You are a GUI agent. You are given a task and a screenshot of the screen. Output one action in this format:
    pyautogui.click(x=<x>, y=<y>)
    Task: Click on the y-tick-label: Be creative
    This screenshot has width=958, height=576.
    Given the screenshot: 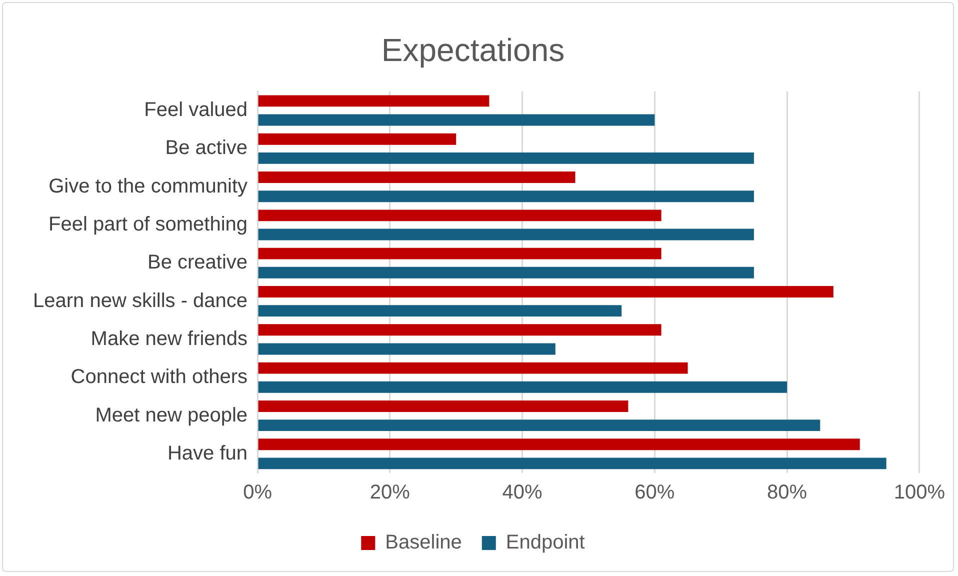 What is the action you would take?
    pyautogui.click(x=197, y=263)
    